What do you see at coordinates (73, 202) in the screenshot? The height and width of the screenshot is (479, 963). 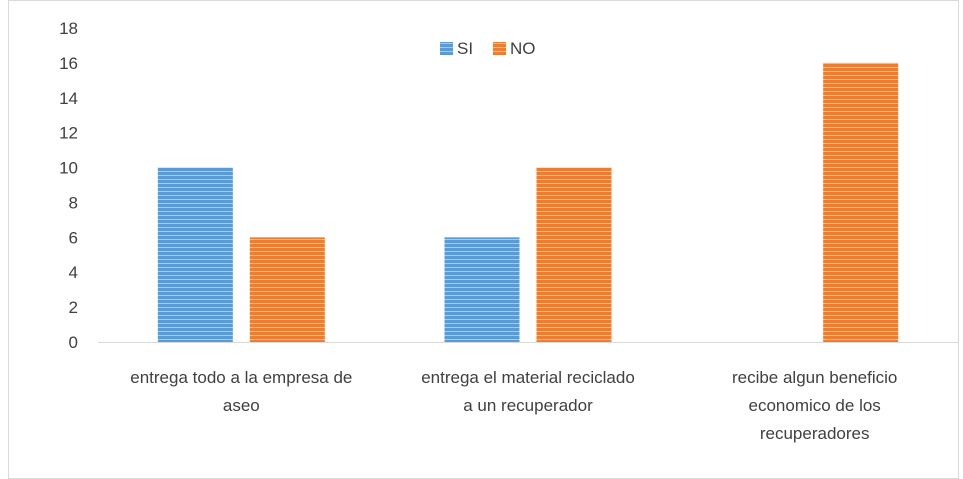 I see `y-tick-label: 8` at bounding box center [73, 202].